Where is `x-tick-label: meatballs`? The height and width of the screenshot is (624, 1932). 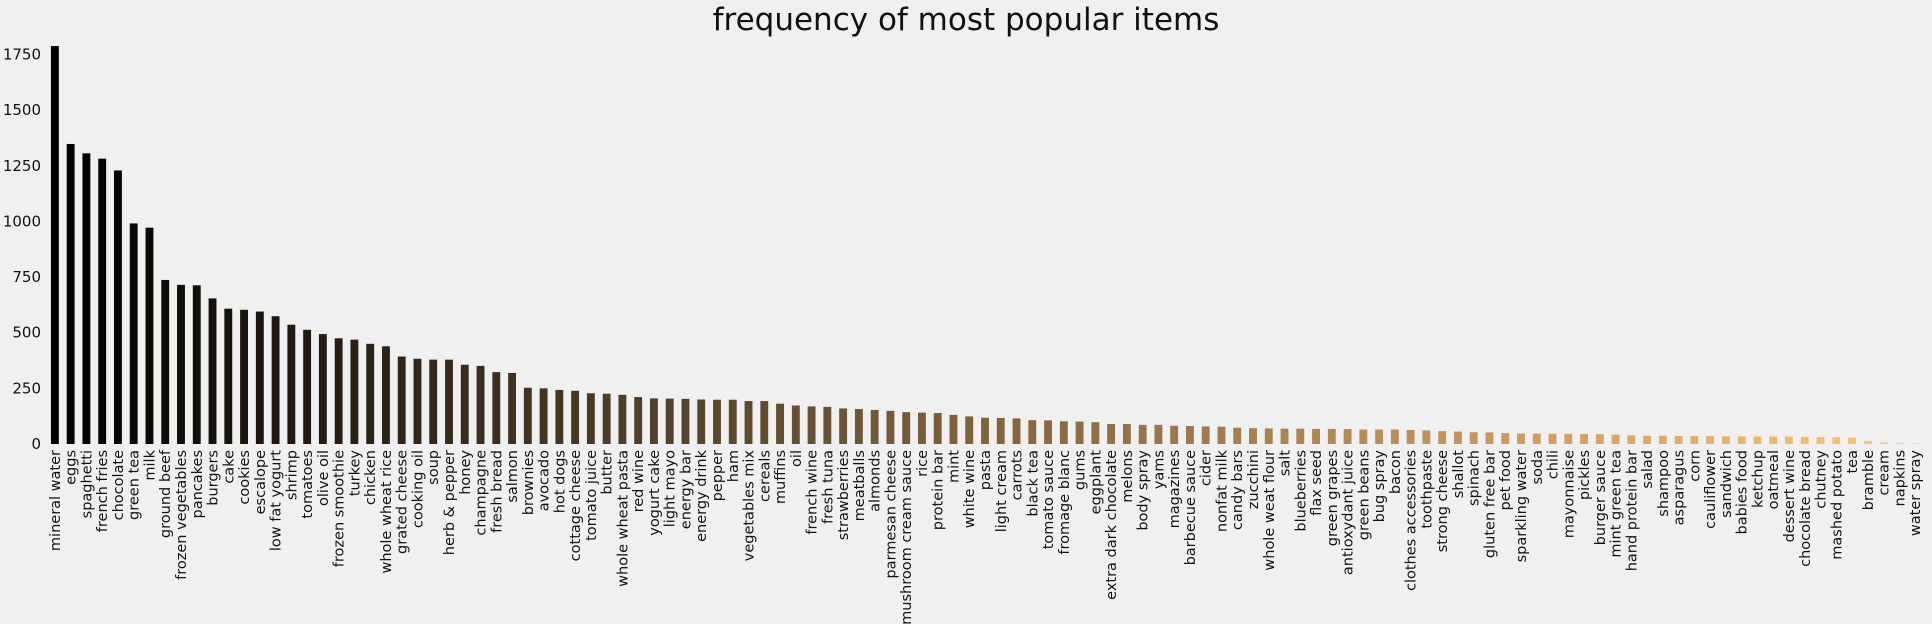 x-tick-label: meatballs is located at coordinates (860, 485).